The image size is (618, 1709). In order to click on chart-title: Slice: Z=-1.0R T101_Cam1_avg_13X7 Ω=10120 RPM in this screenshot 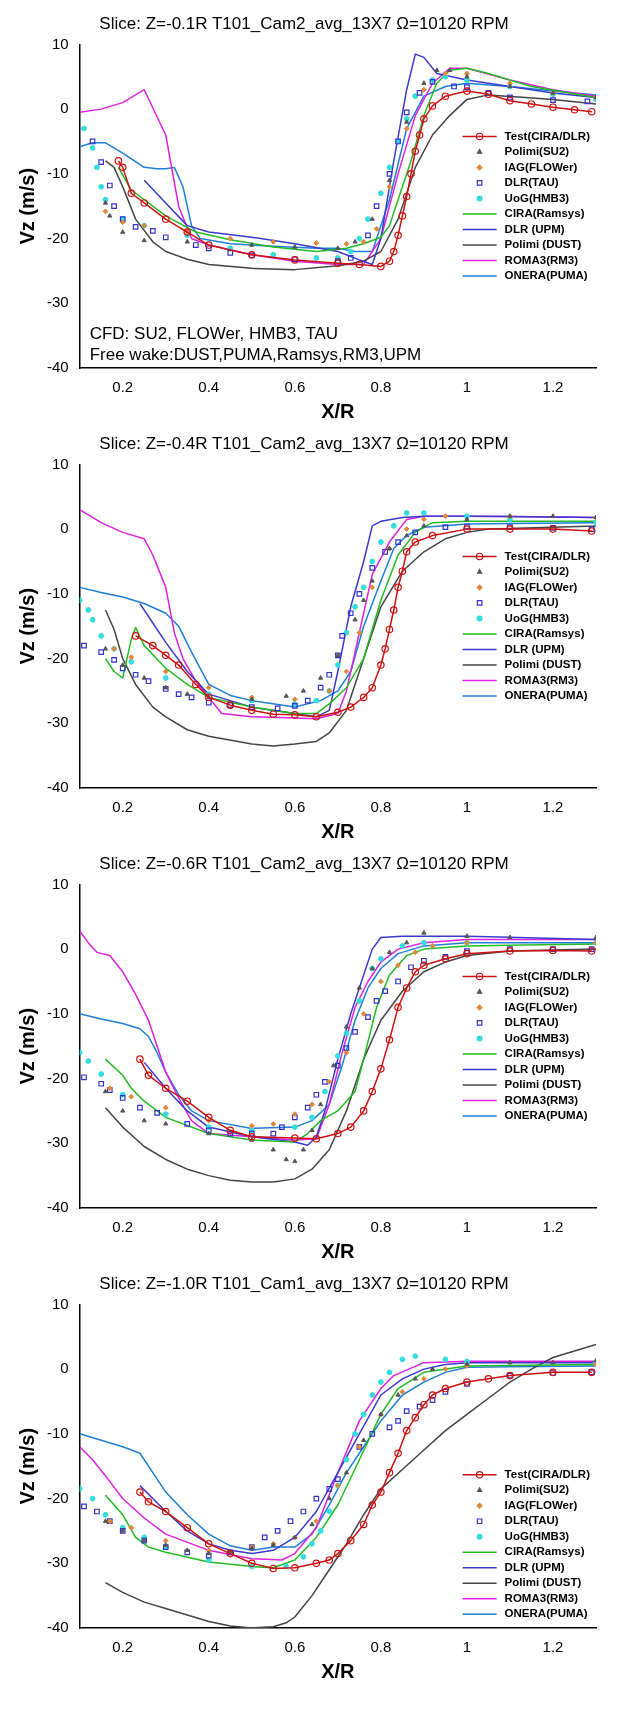, I will do `click(304, 1283)`.